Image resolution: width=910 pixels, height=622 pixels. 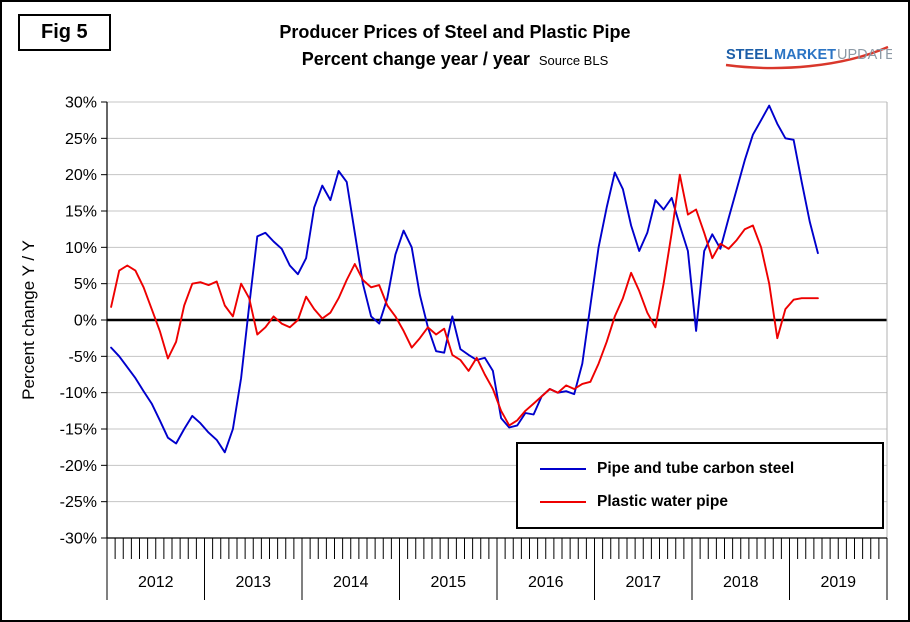 I want to click on svg-text: 20%, so click(x=81, y=175).